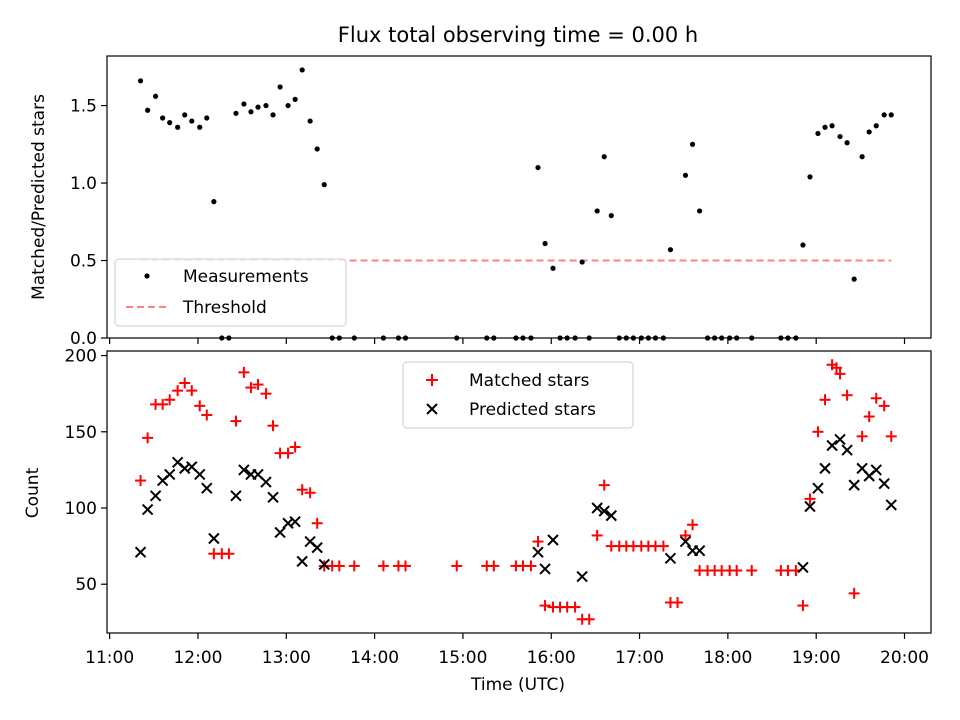 The height and width of the screenshot is (720, 960). What do you see at coordinates (230, 292) in the screenshot?
I see `ratio-legend-box` at bounding box center [230, 292].